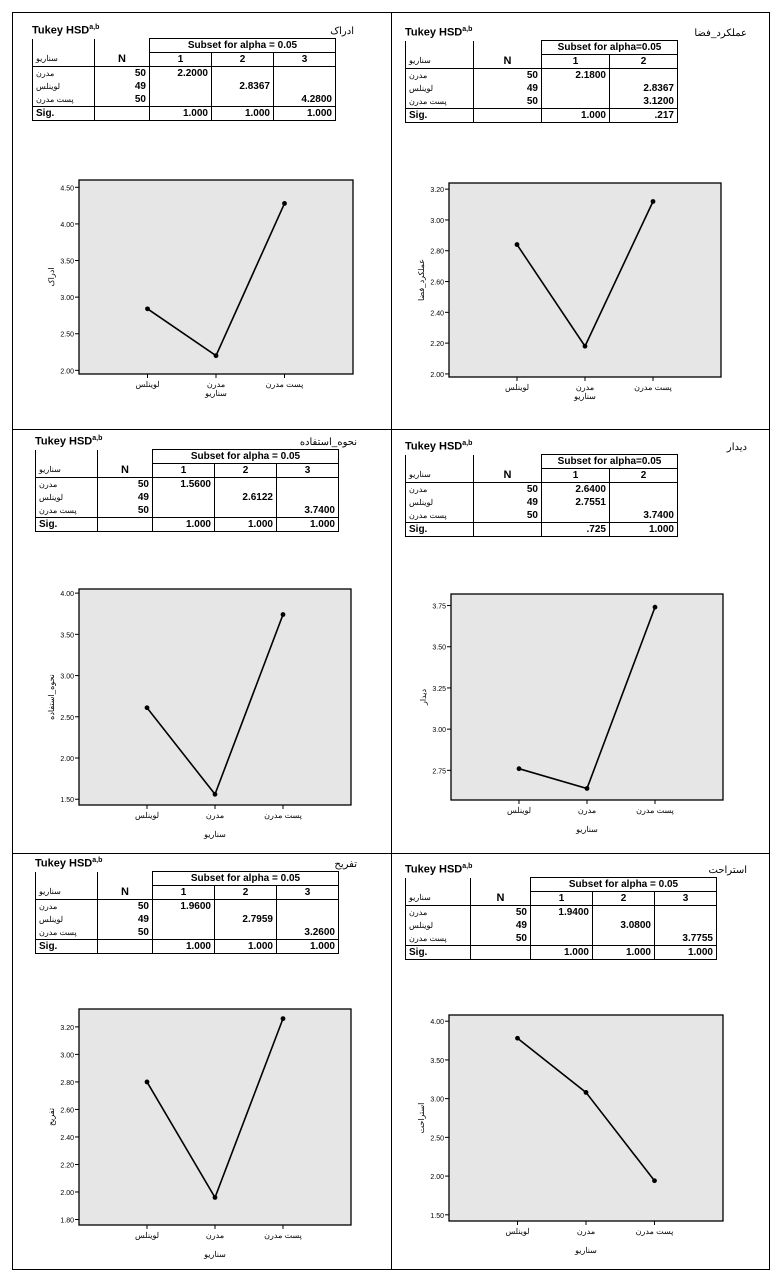 Image resolution: width=783 pixels, height=1287 pixels. I want to click on y-tick-label: 3.50, so click(437, 1061).